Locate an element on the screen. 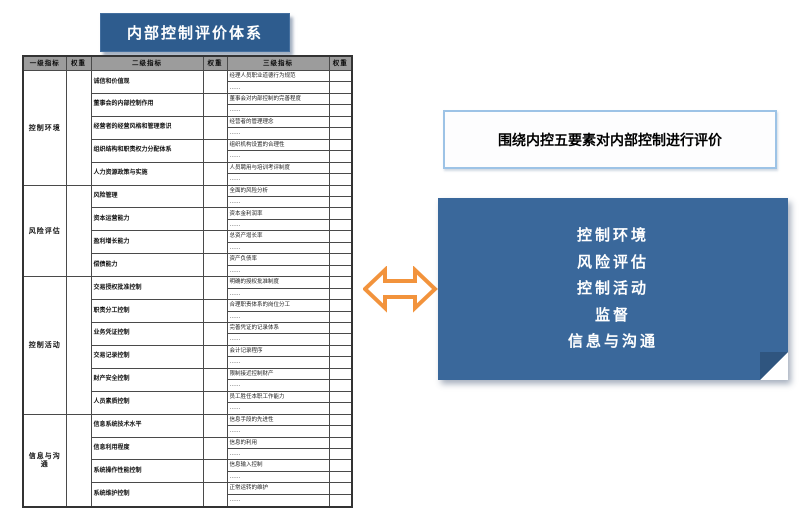  headline-box: 围绕内控五要素对内部控制进行评价 is located at coordinates (610, 139).